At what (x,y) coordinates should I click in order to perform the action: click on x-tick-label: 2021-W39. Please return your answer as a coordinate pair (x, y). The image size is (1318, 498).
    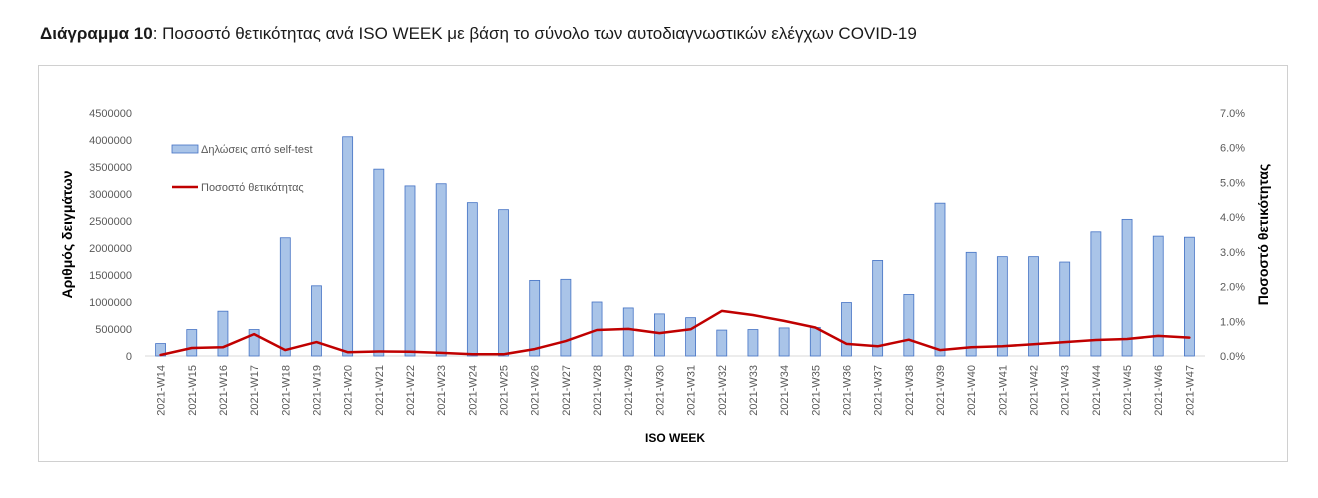
    Looking at the image, I should click on (941, 390).